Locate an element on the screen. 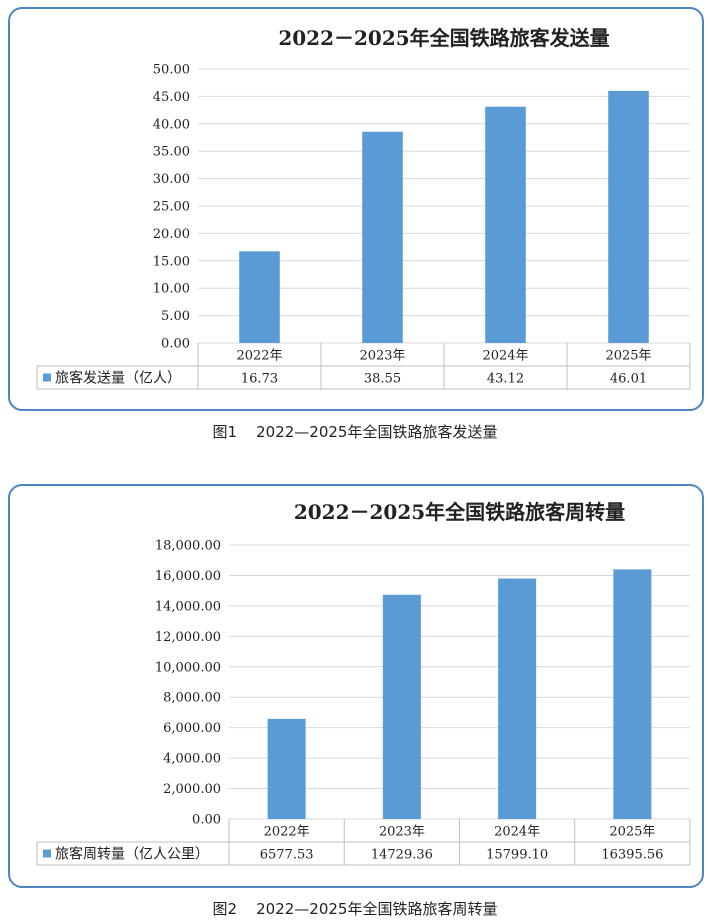  series-name: 旅客发送量（亿人） is located at coordinates (118, 378).